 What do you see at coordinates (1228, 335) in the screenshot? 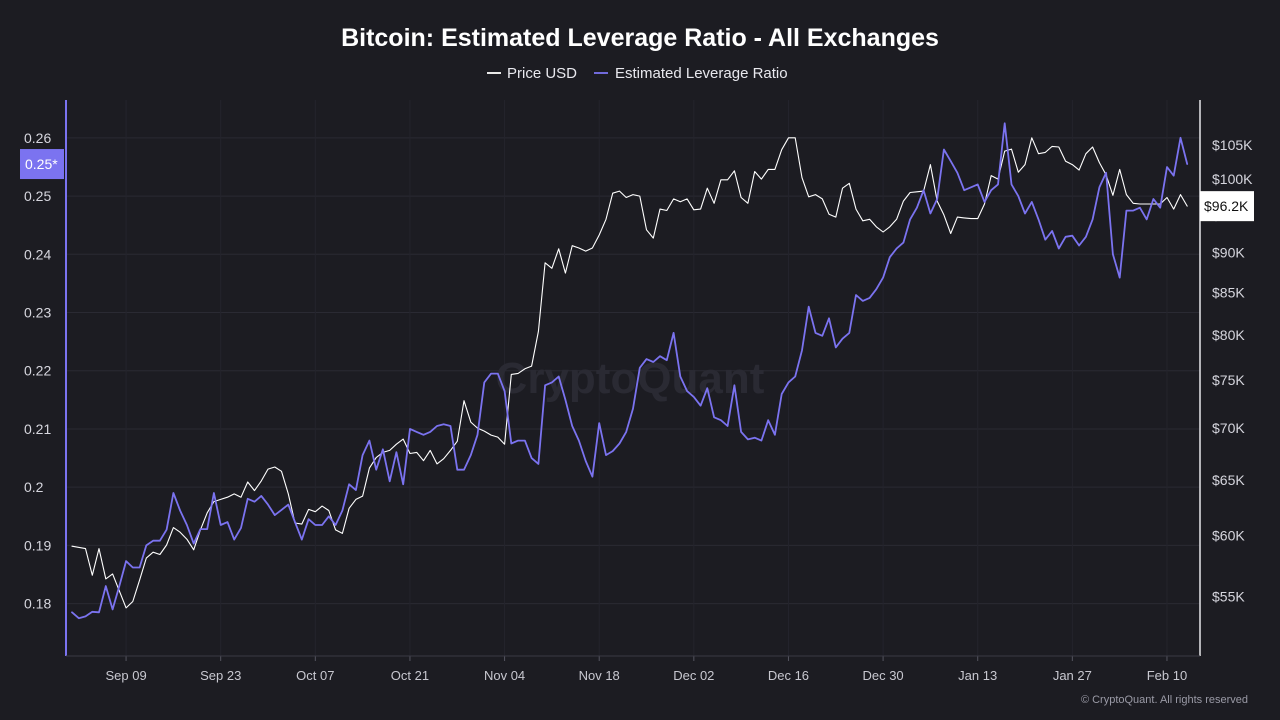
I see `y-right-tick-label: $80K` at bounding box center [1228, 335].